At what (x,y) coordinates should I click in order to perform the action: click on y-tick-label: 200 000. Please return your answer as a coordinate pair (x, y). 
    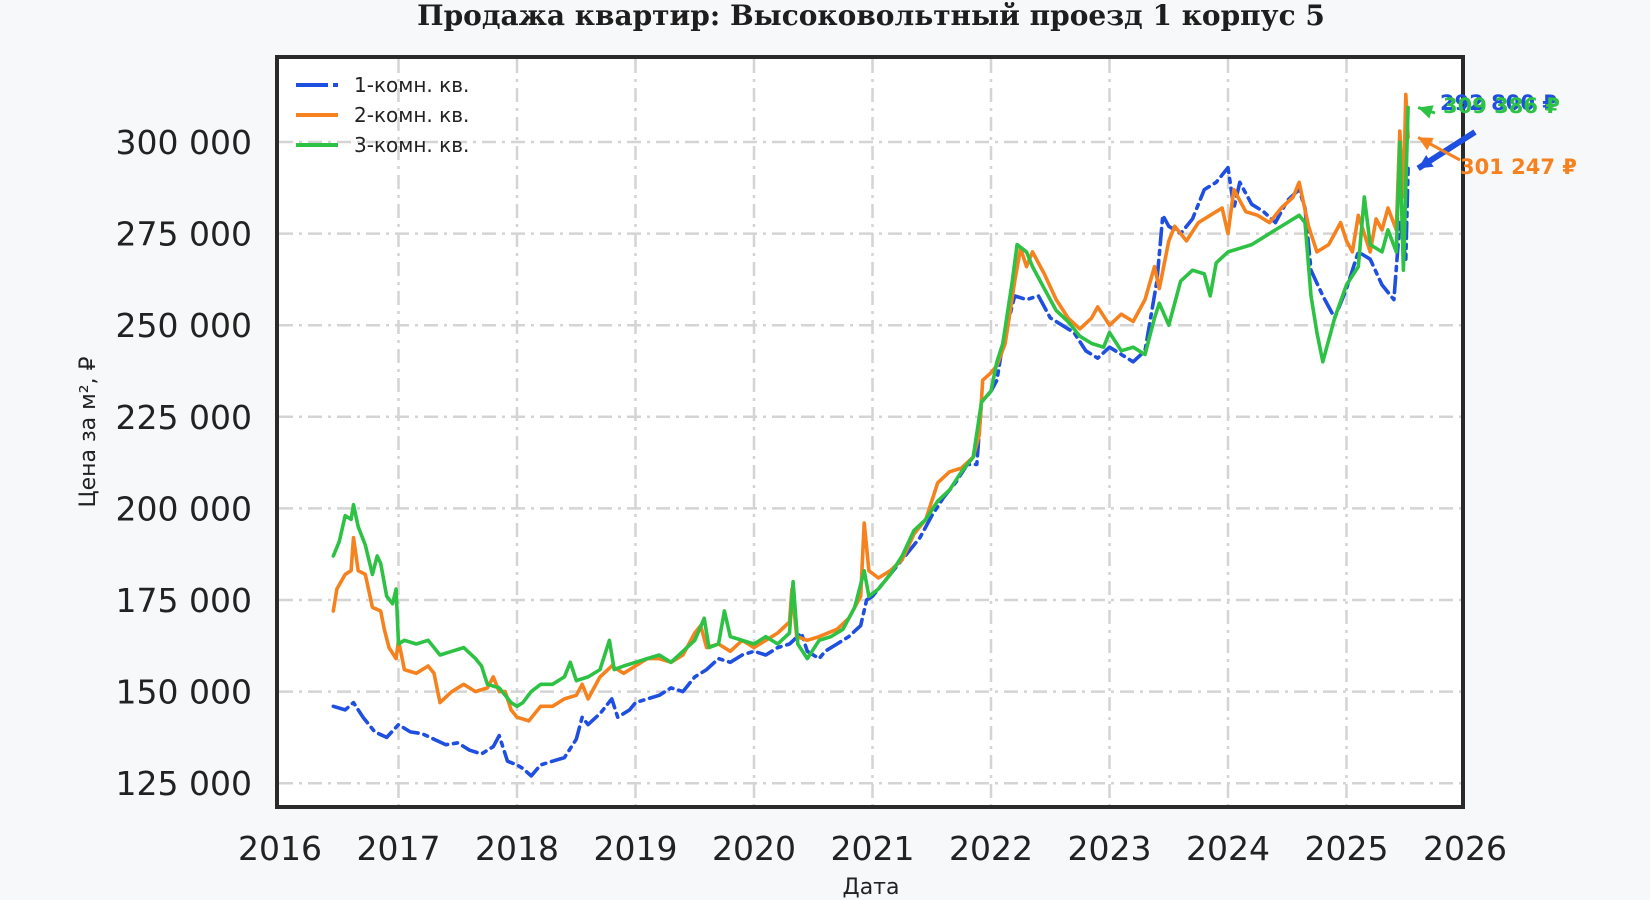
    Looking at the image, I should click on (184, 508).